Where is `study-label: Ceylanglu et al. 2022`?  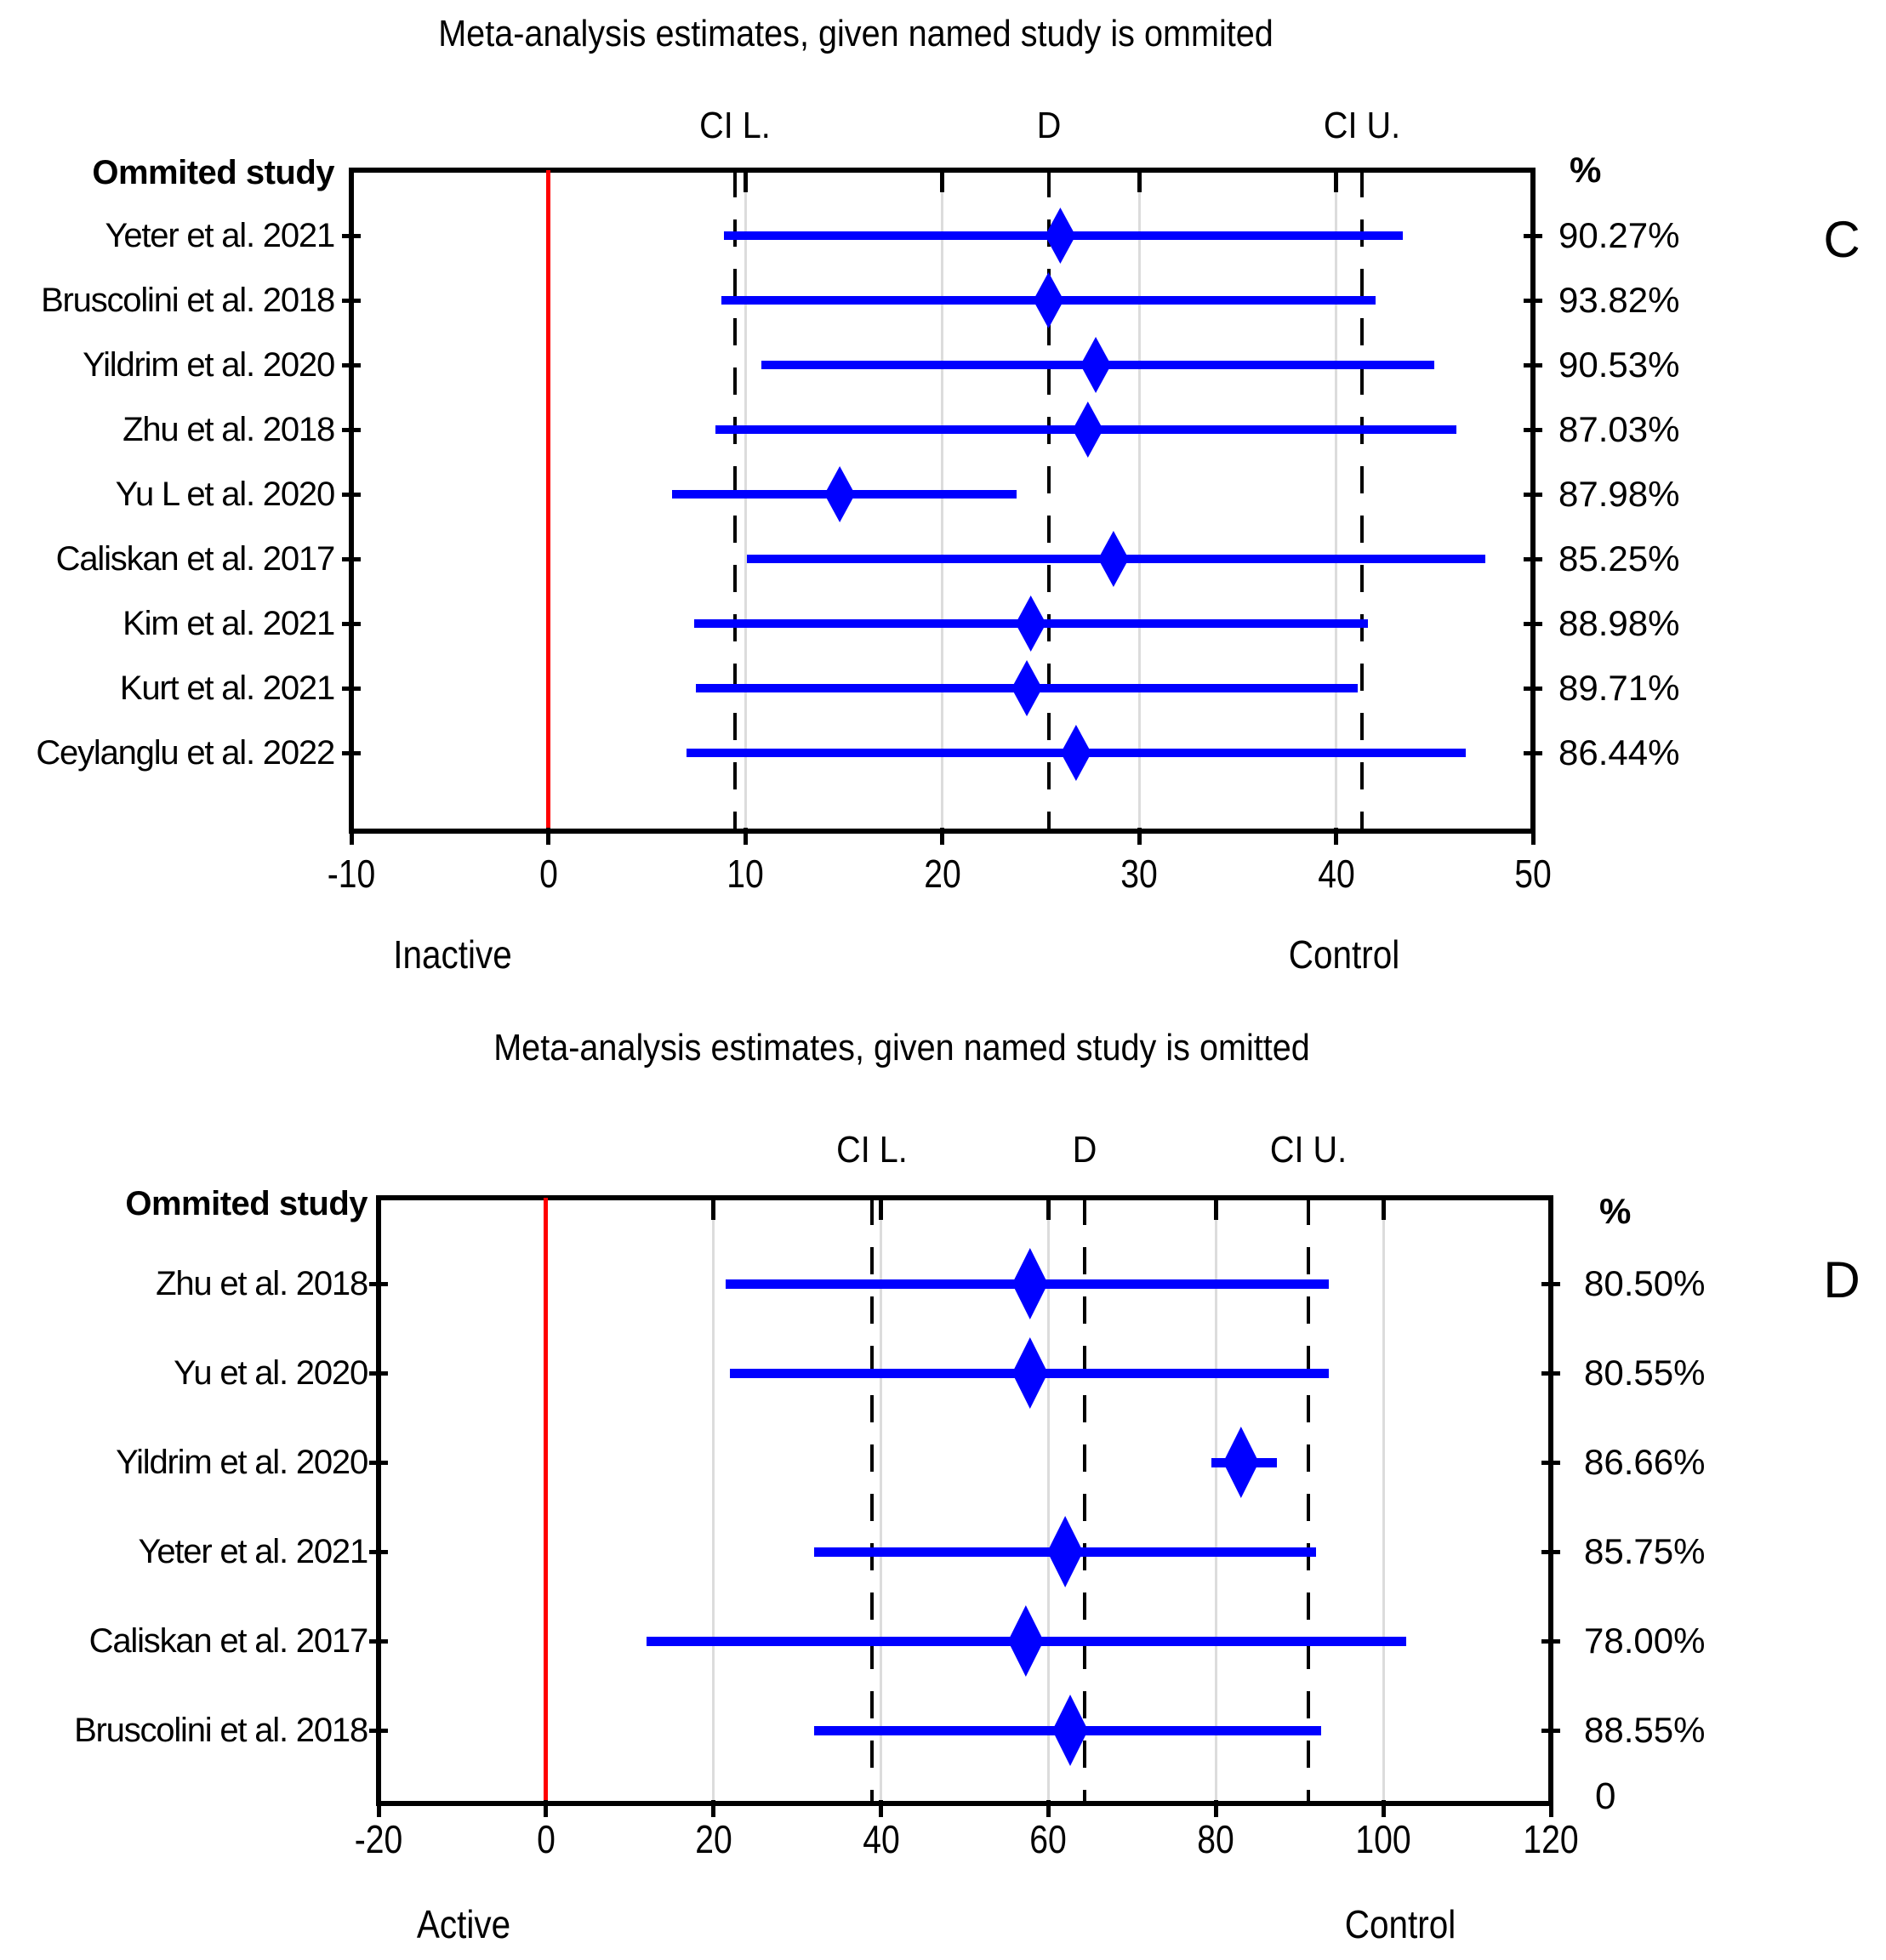 study-label: Ceylanglu et al. 2022 is located at coordinates (185, 753).